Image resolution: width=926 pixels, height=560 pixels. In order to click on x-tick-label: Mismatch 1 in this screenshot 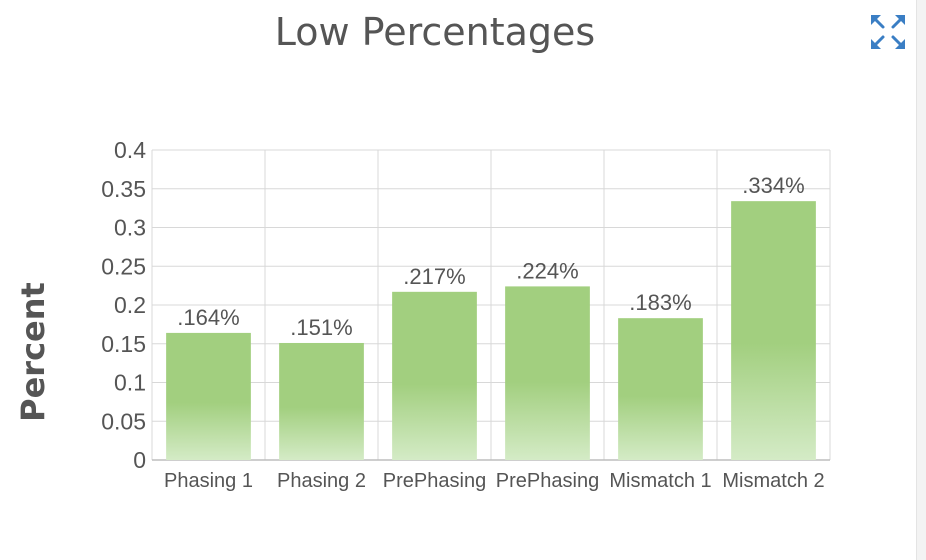, I will do `click(660, 481)`.